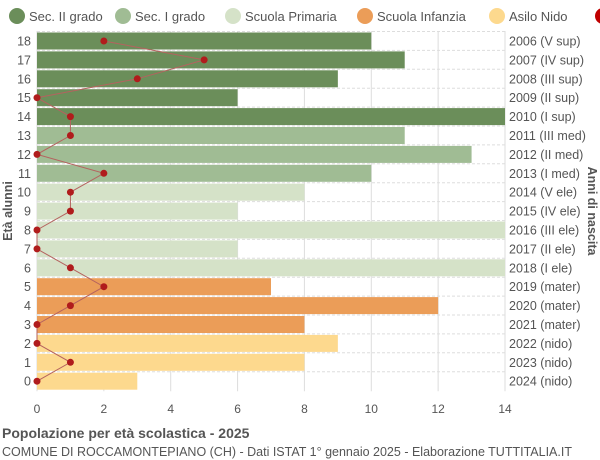  What do you see at coordinates (24, 136) in the screenshot?
I see `y-tick-label: 13` at bounding box center [24, 136].